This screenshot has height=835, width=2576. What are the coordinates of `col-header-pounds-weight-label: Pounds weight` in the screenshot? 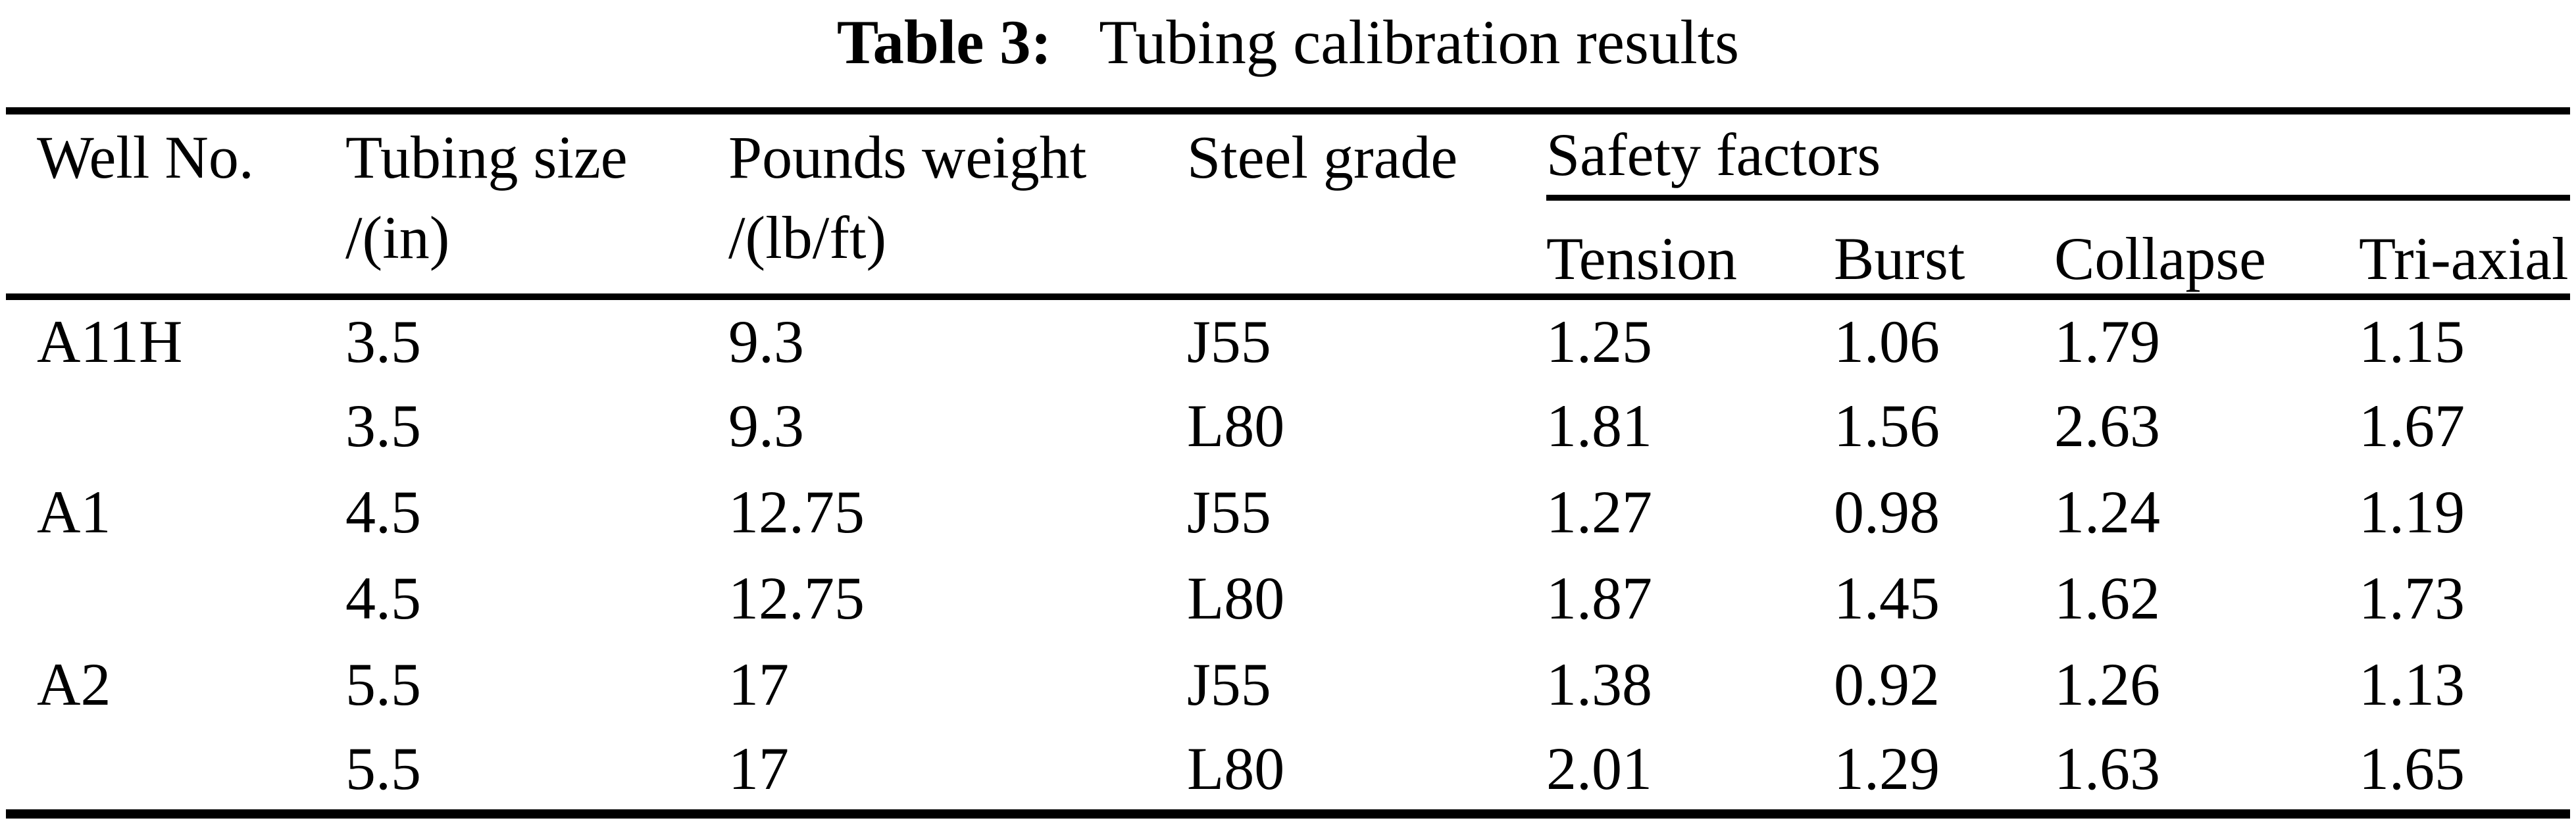 It's located at (907, 157).